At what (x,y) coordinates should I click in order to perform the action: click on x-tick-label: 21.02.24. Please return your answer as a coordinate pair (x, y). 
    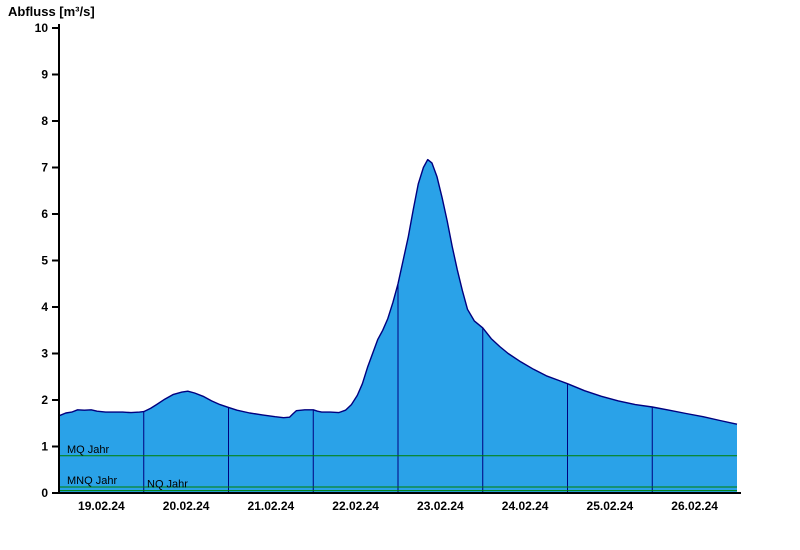
    Looking at the image, I should click on (271, 506).